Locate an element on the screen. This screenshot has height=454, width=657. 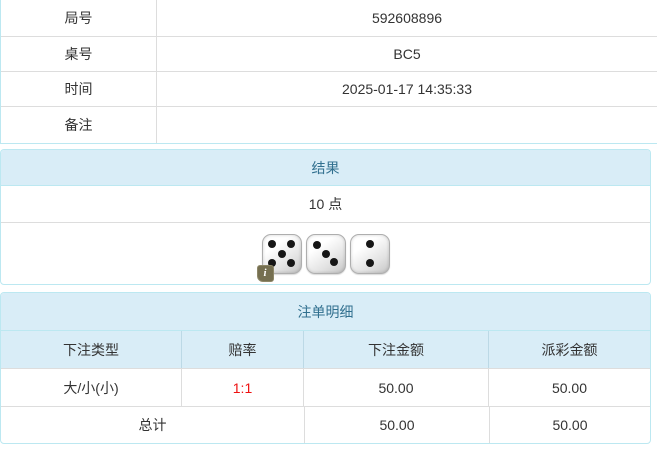
total-bet-amount: 50.00 is located at coordinates (397, 425).